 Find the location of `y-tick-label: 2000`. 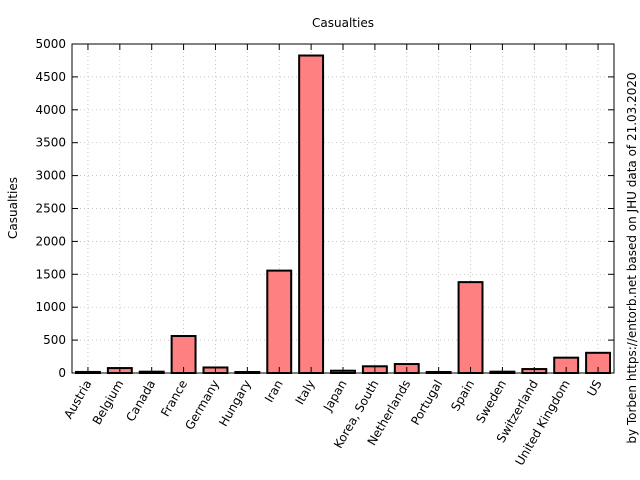

y-tick-label: 2000 is located at coordinates (50, 241).